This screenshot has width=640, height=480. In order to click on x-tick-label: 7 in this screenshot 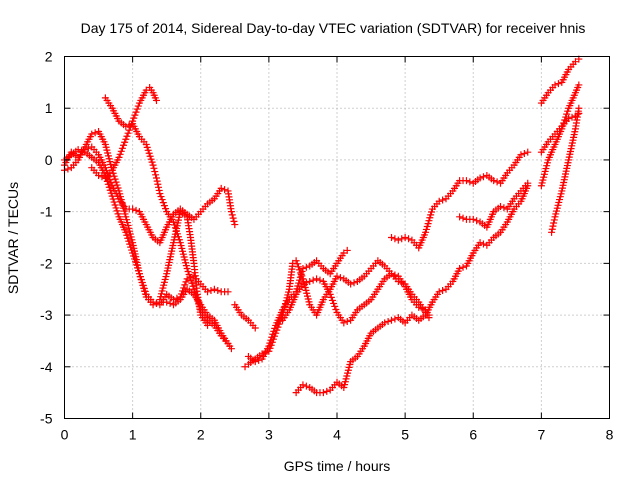, I will do `click(541, 435)`.